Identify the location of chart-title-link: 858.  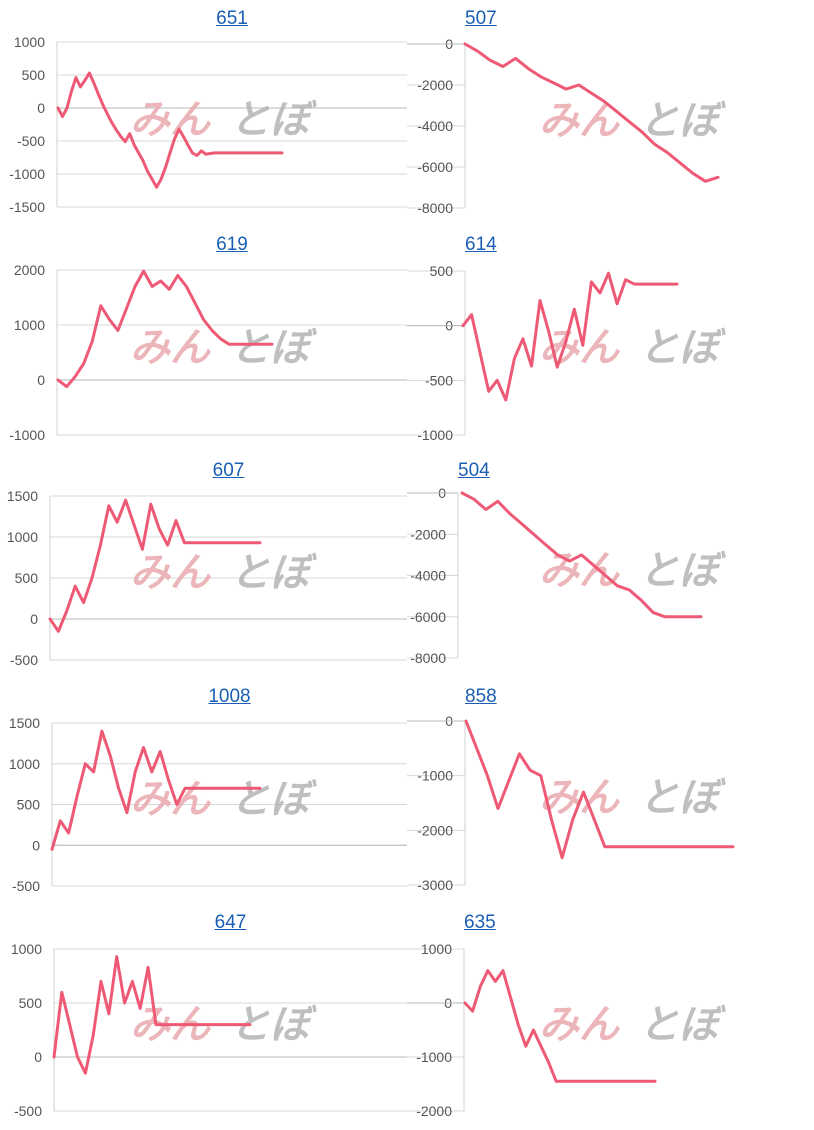
(481, 696).